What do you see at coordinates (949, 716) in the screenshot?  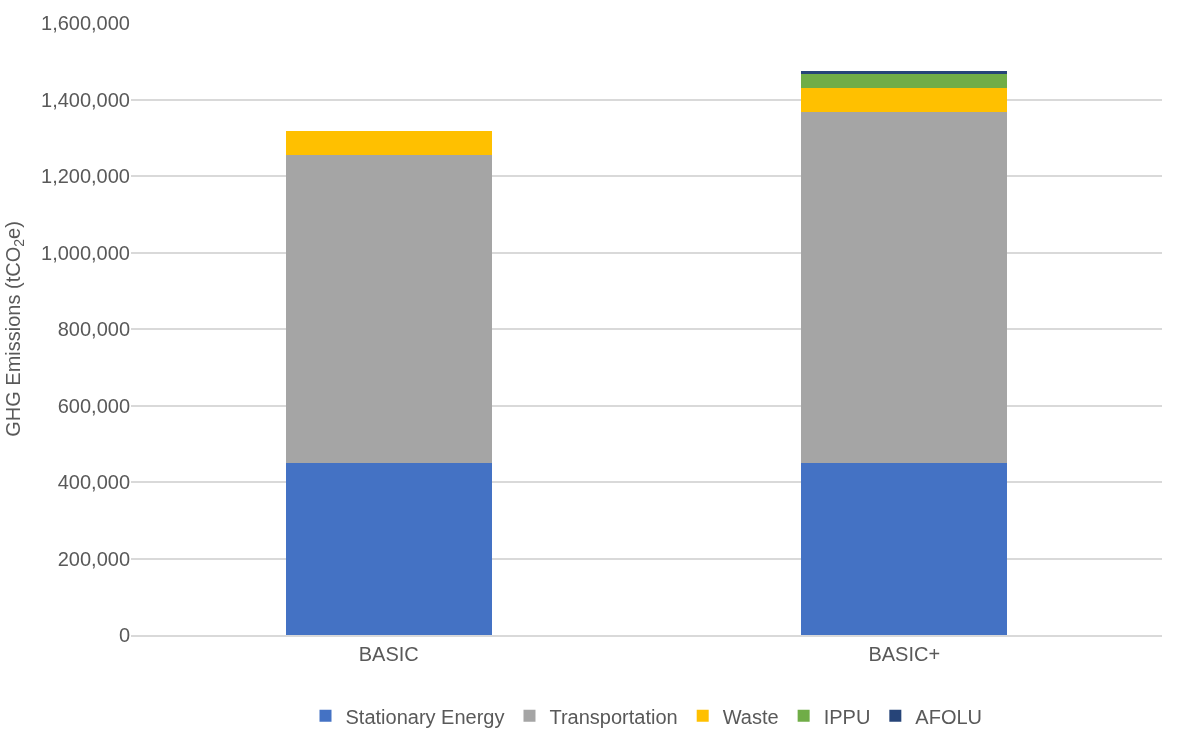 I see `legend-label: AFOLU` at bounding box center [949, 716].